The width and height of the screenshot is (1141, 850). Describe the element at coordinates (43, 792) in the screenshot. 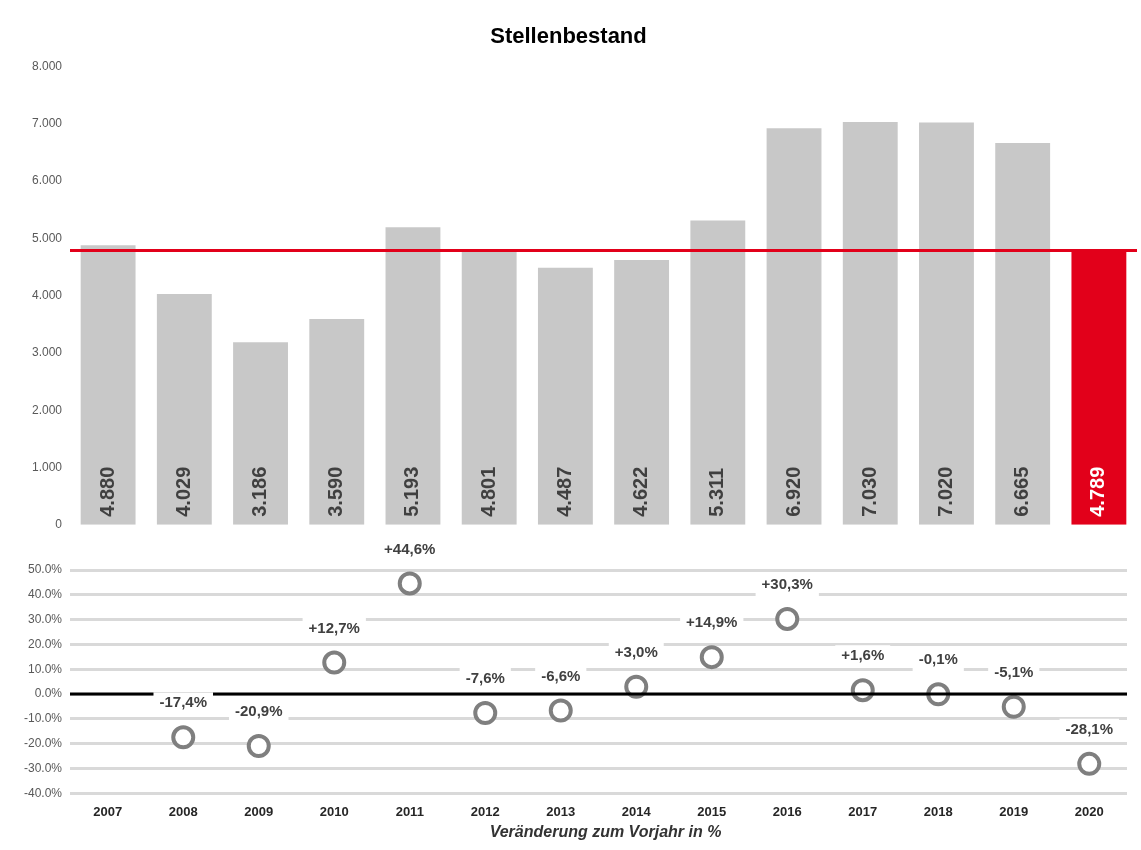

I see `y-tick-label: -40.0%` at that location.